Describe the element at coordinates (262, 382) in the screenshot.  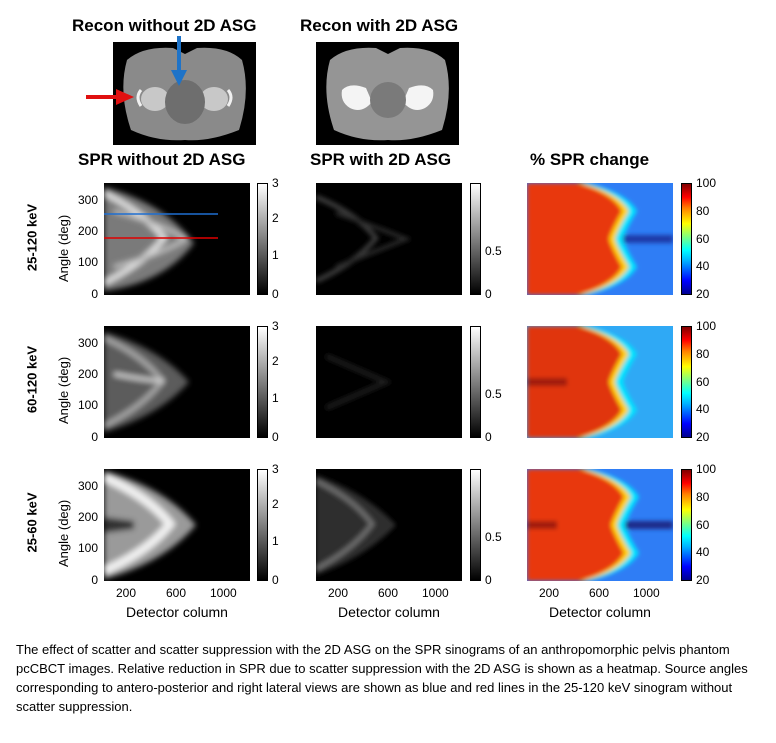
I see `colorbar-spr-without-row2` at that location.